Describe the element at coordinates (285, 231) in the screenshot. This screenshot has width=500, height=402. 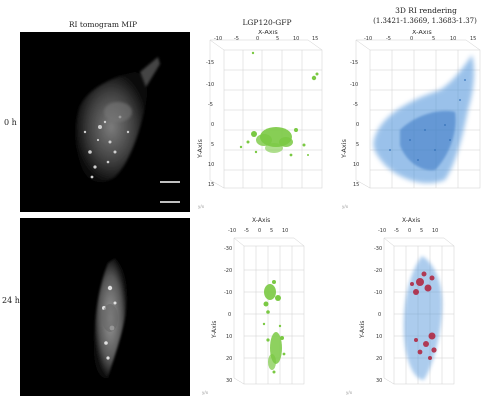
I see `gfp24-x-tick: 10` at that location.